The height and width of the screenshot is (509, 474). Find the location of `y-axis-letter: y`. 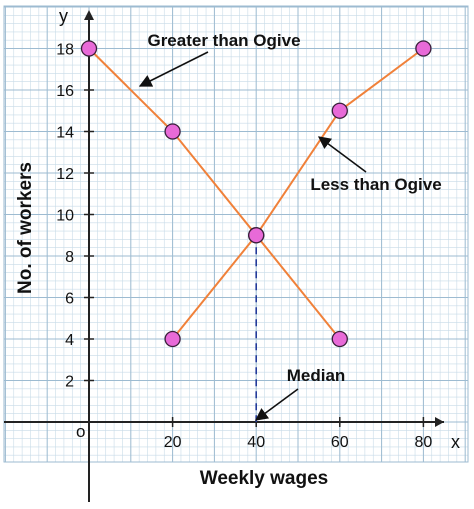

y-axis-letter: y is located at coordinates (63, 16).